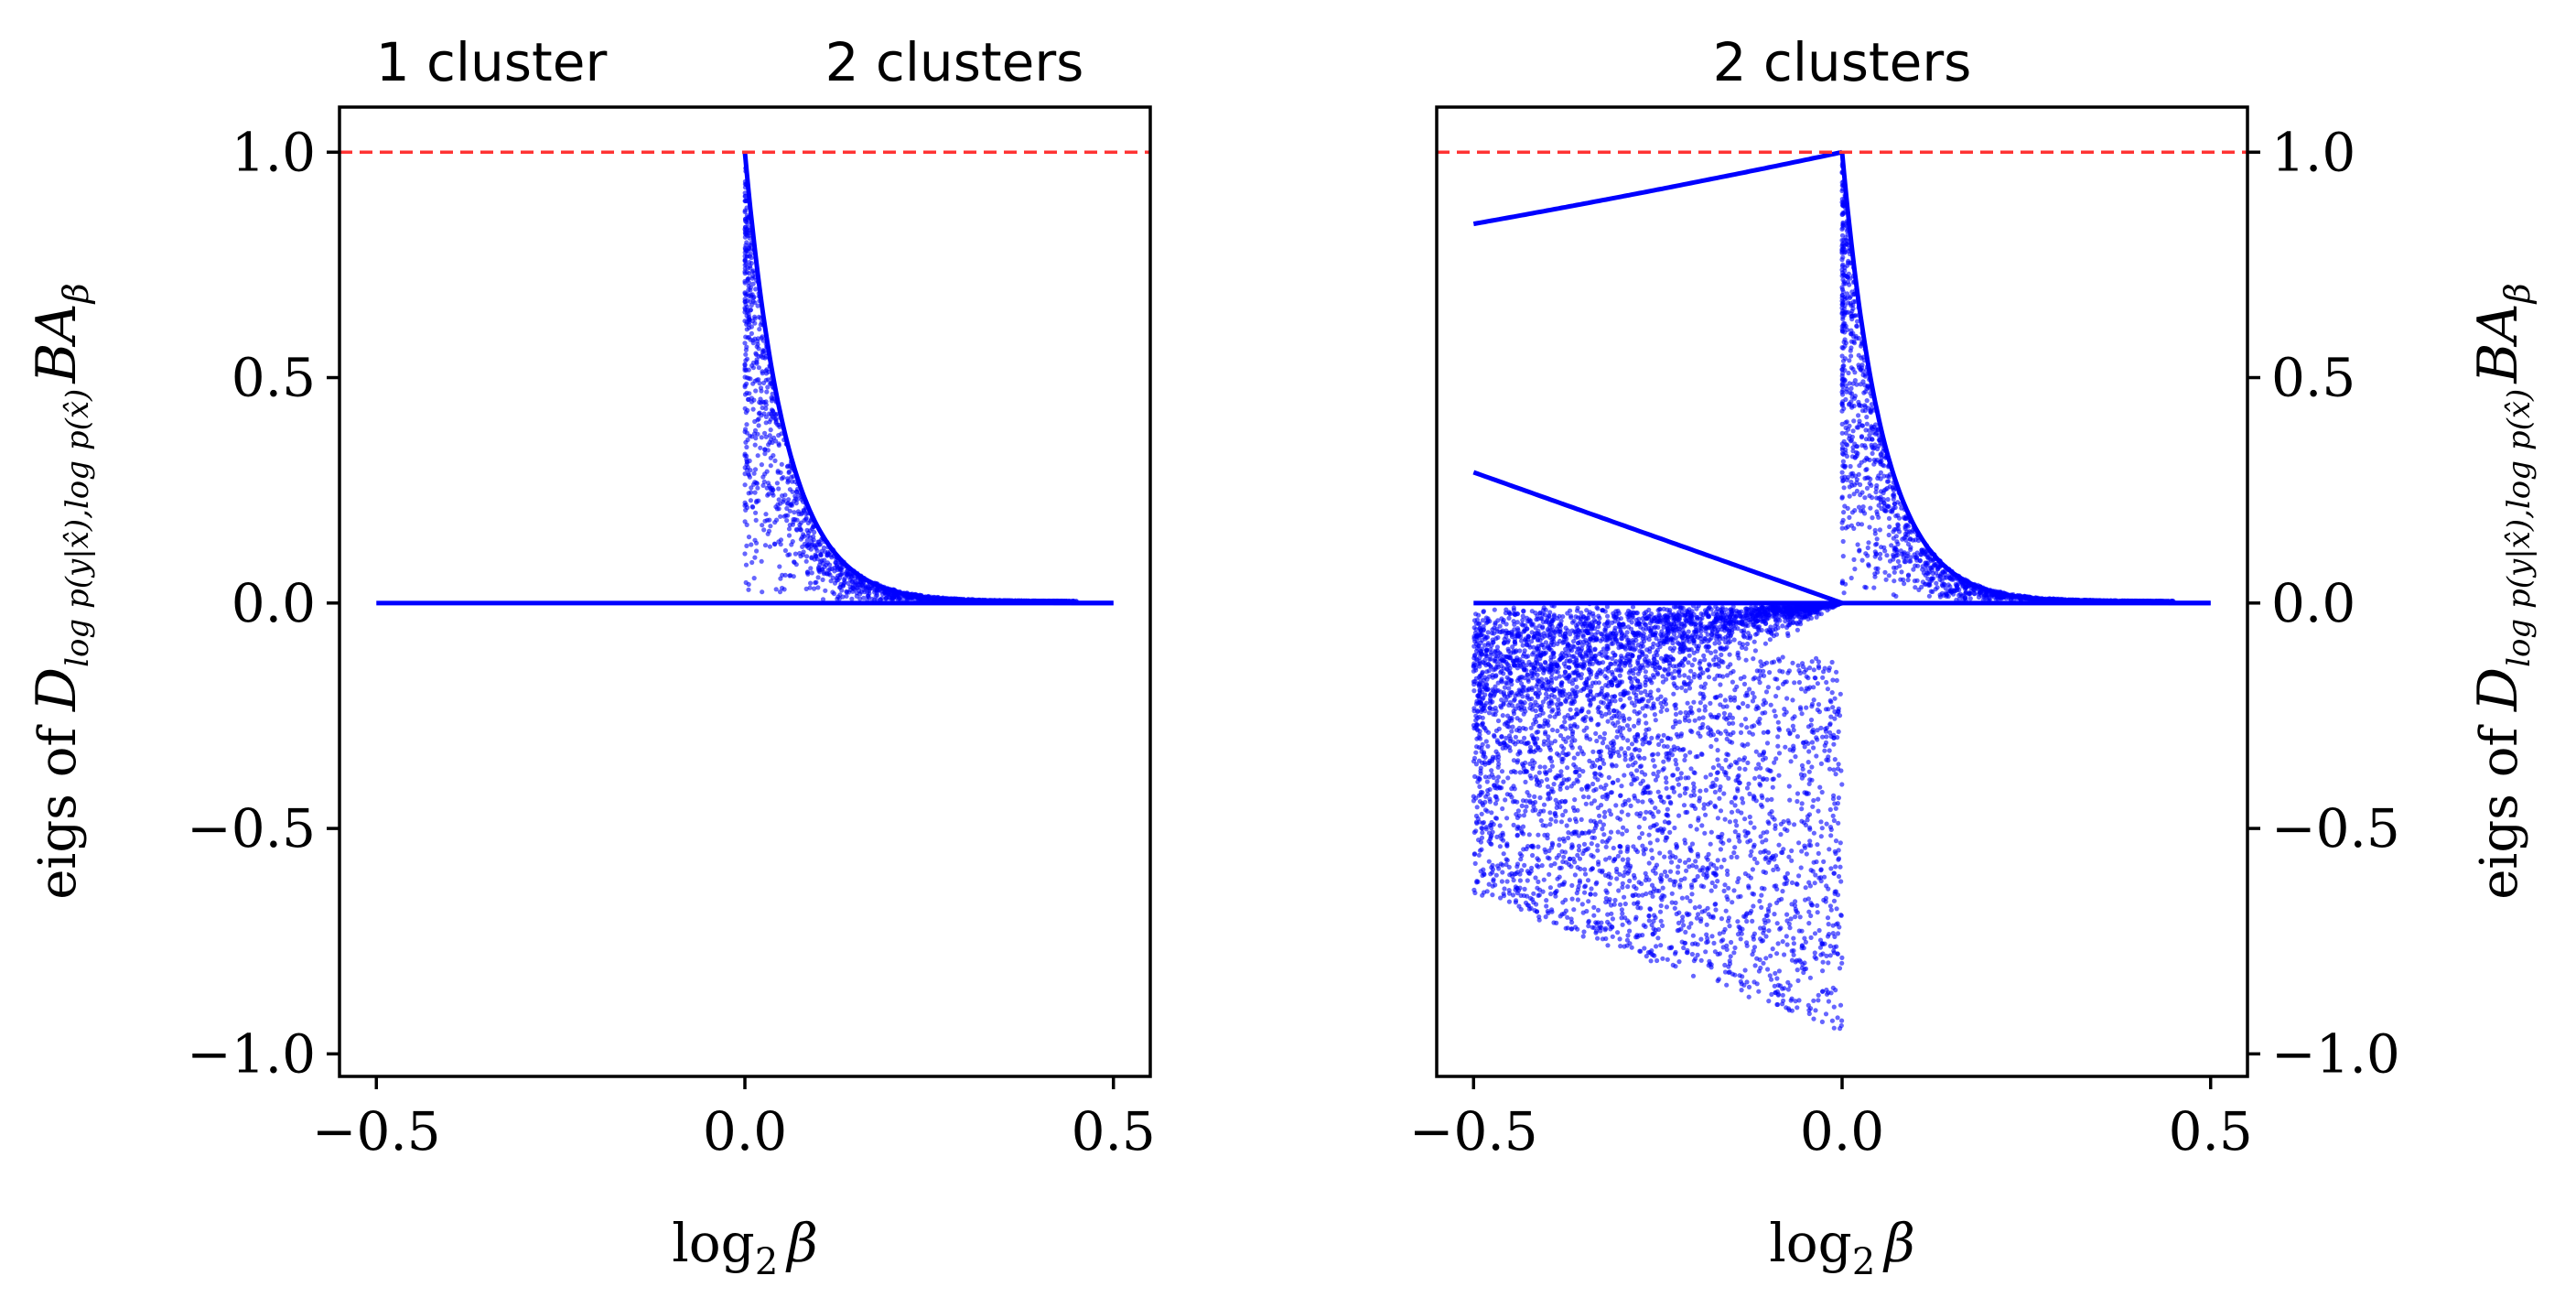 The width and height of the screenshot is (2576, 1308). I want to click on left-x-ticks: −0.5 0.0 0.5, so click(734, 1119).